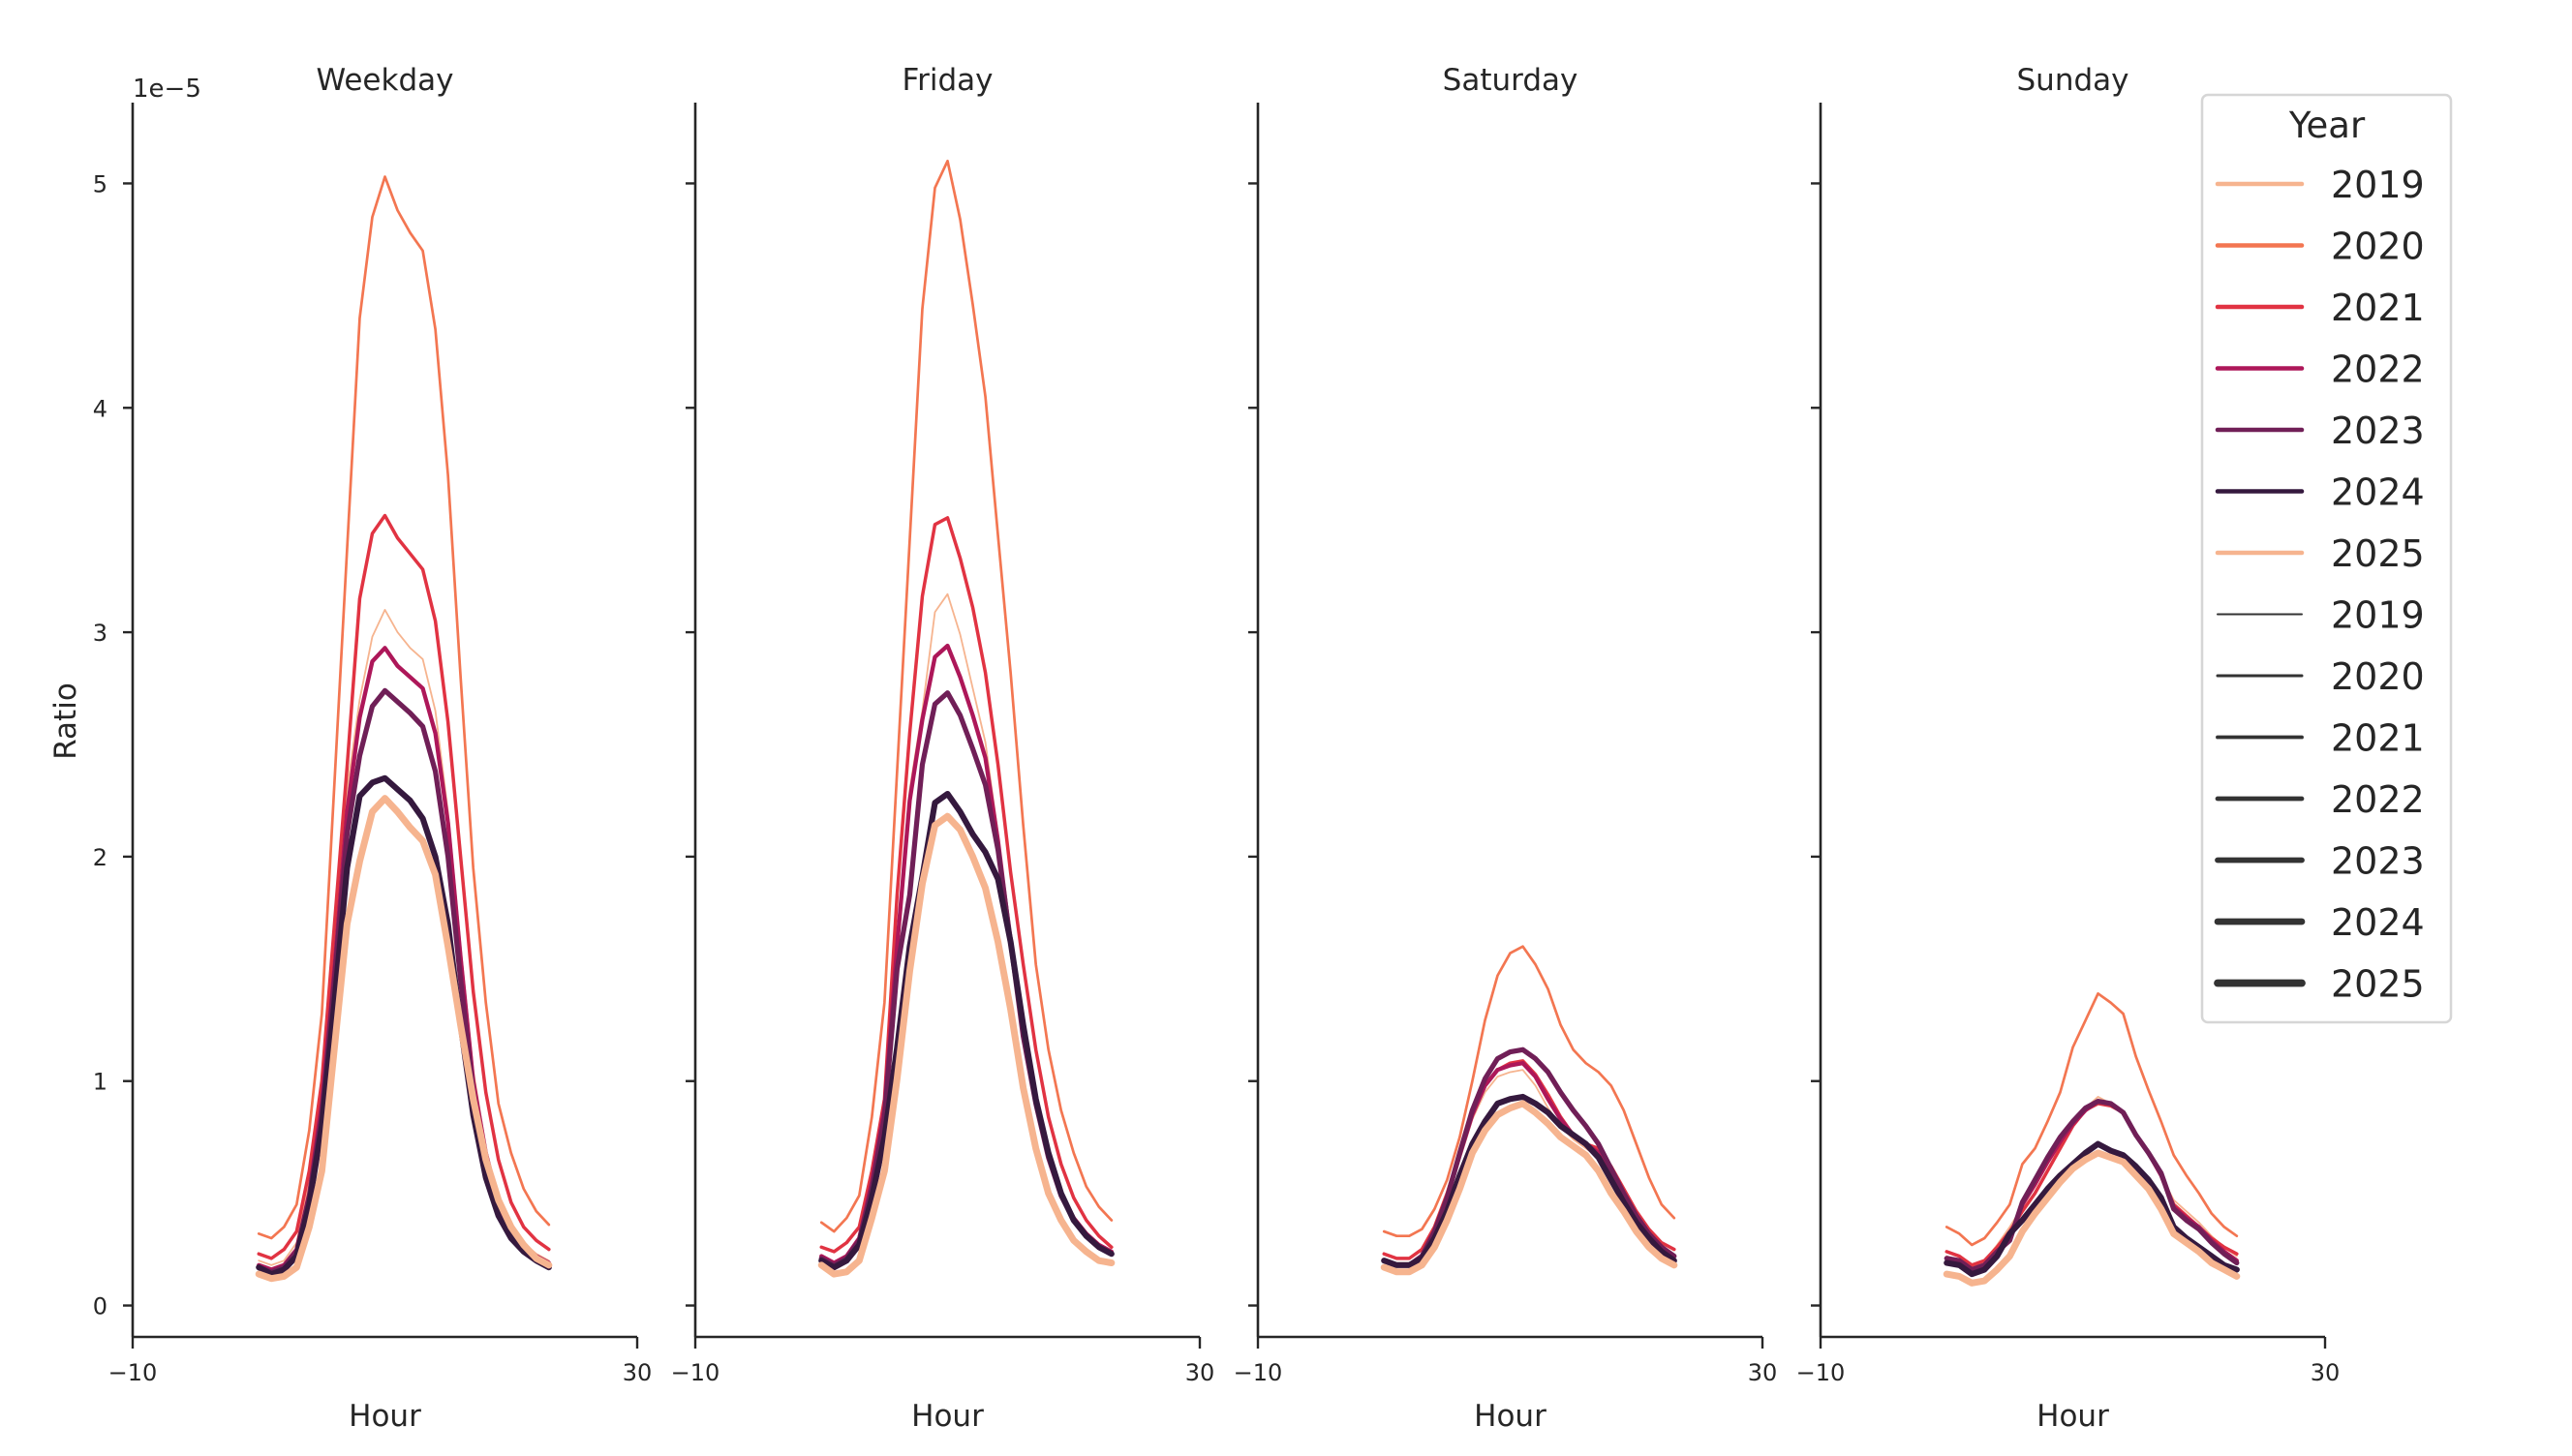 The image size is (2572, 1456). I want to click on y-axis-label: Ratio, so click(65, 721).